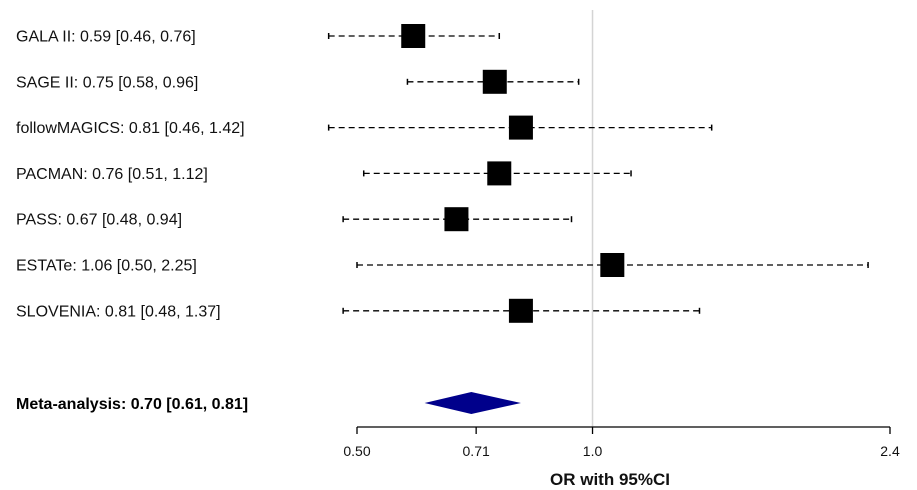  Describe the element at coordinates (257, 36) in the screenshot. I see `study-row: GALA II: 0.59 [0.46, 0.76]` at that location.